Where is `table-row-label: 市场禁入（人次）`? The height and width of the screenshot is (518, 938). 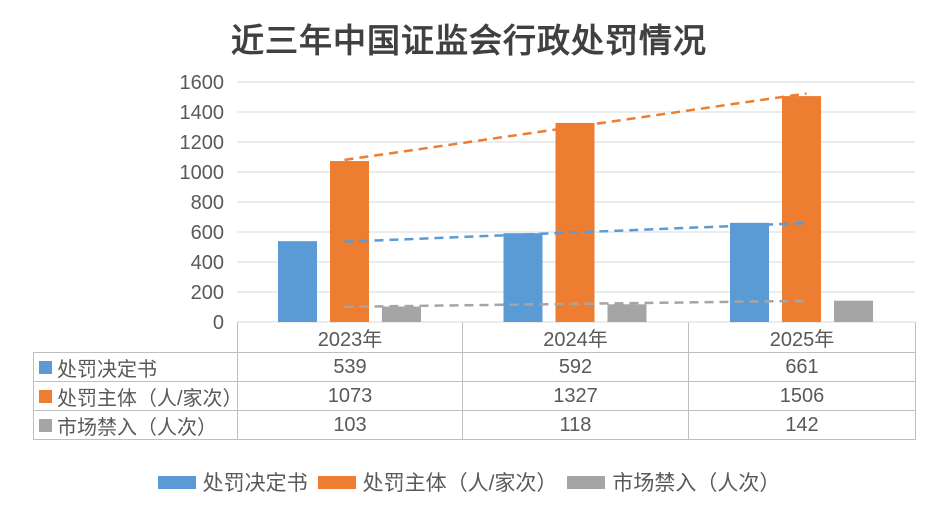
table-row-label: 市场禁入（人次） is located at coordinates (135, 425).